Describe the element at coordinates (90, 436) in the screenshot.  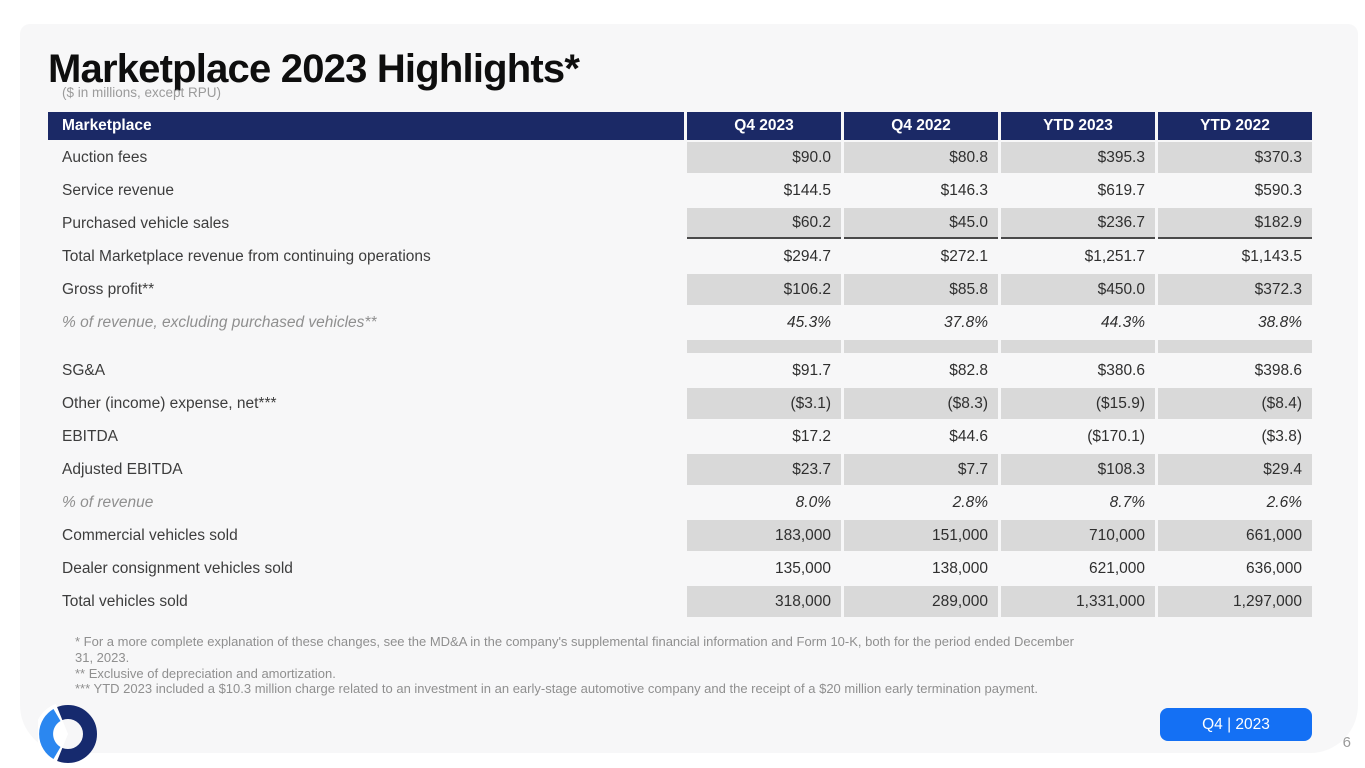
I see `row-label: EBITDA` at that location.